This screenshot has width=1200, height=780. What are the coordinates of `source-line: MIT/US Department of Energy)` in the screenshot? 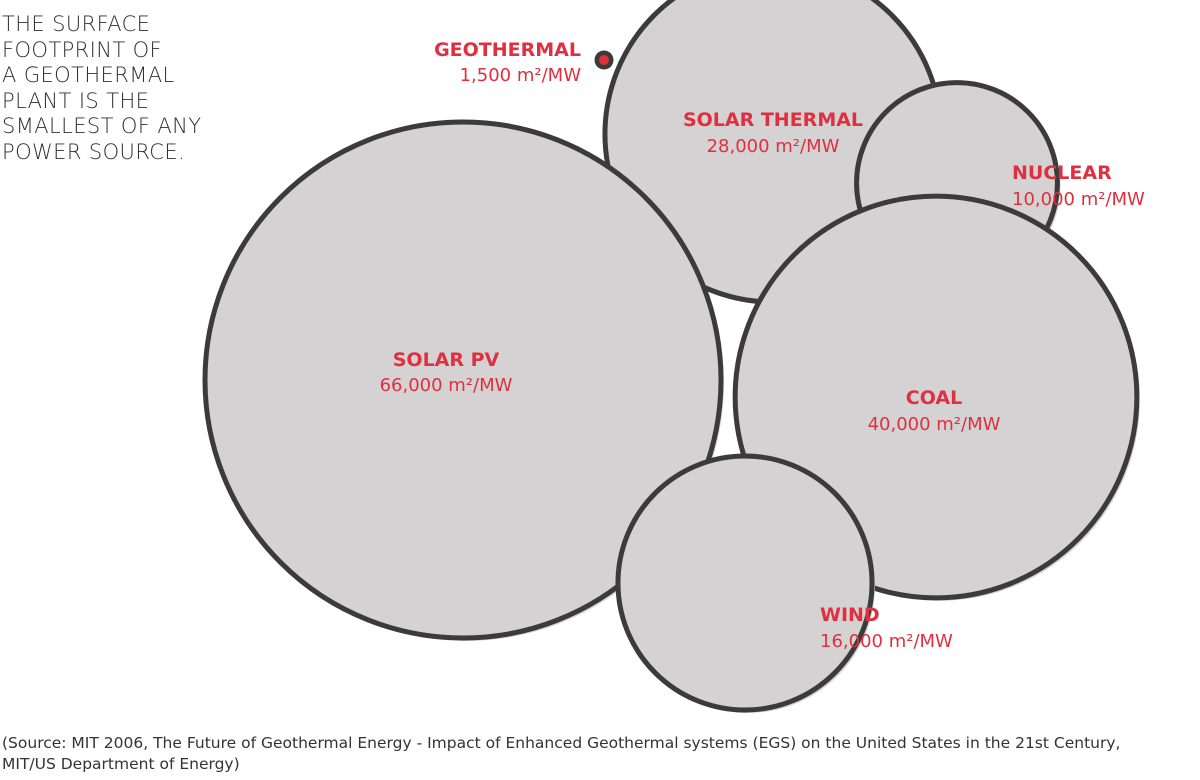 It's located at (121, 764).